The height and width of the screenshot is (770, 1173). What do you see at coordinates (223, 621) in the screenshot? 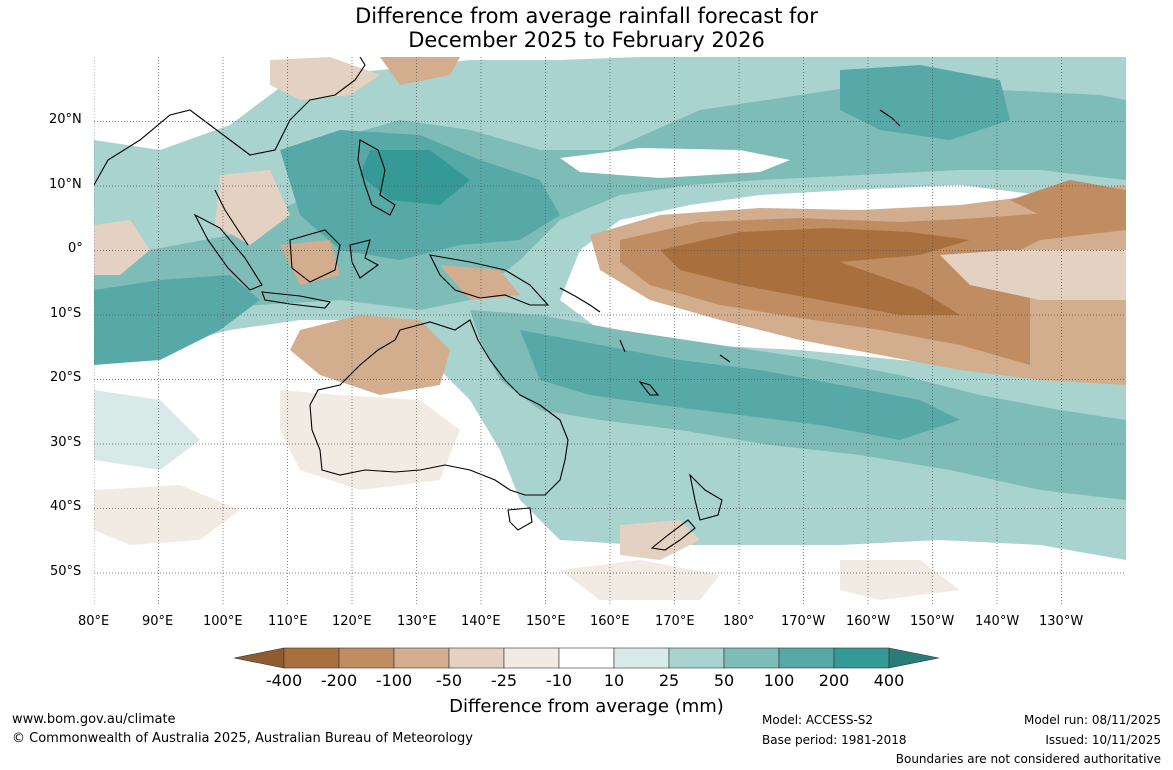
I see `lon-label-100e: 100°E` at bounding box center [223, 621].